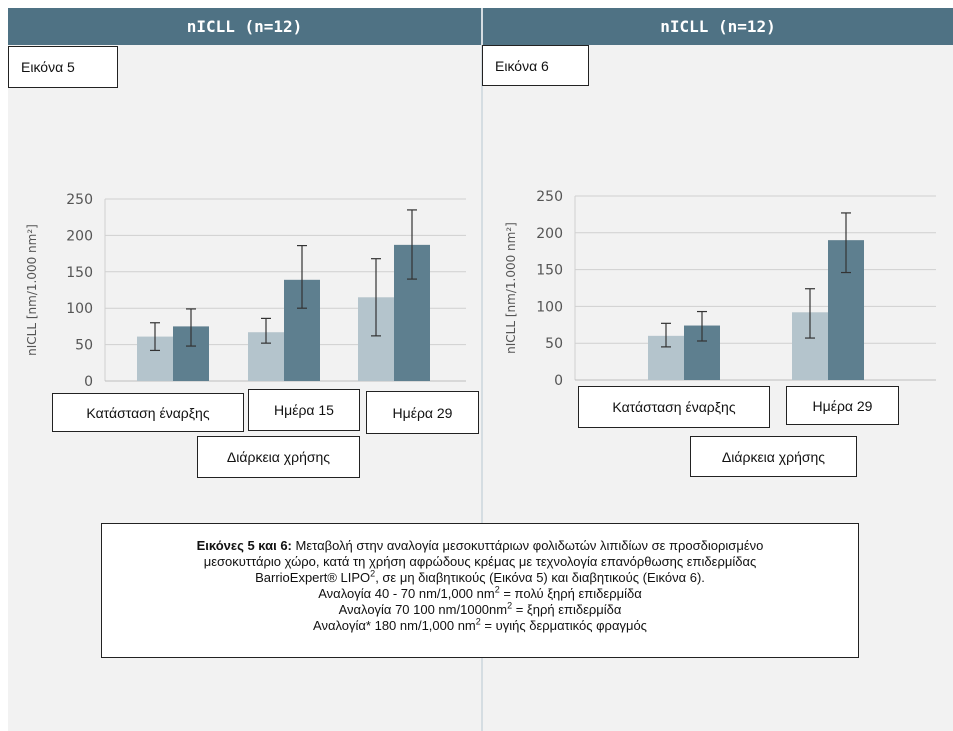 The width and height of the screenshot is (953, 731). I want to click on figure-label-5: Εικόνα 5, so click(63, 67).